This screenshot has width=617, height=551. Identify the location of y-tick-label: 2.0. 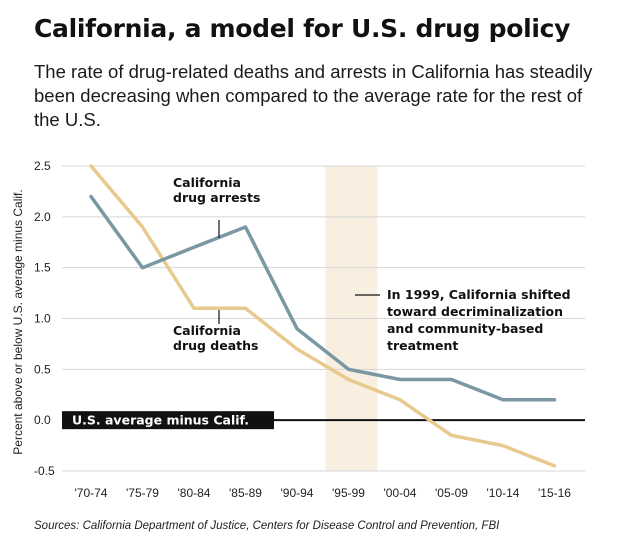
(42, 217).